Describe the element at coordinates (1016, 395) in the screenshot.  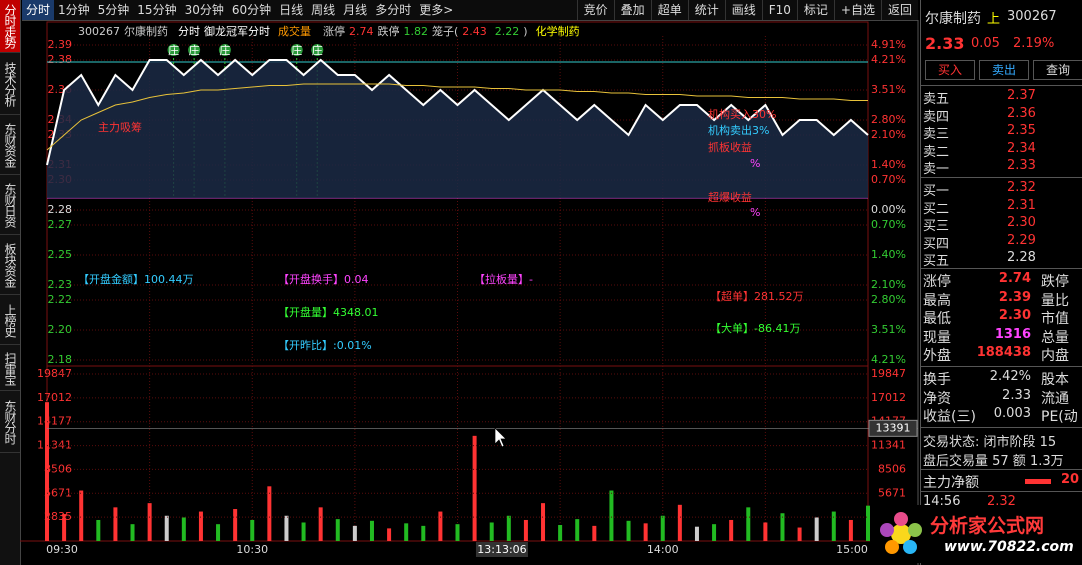
I see `stat-value: 2.33` at that location.